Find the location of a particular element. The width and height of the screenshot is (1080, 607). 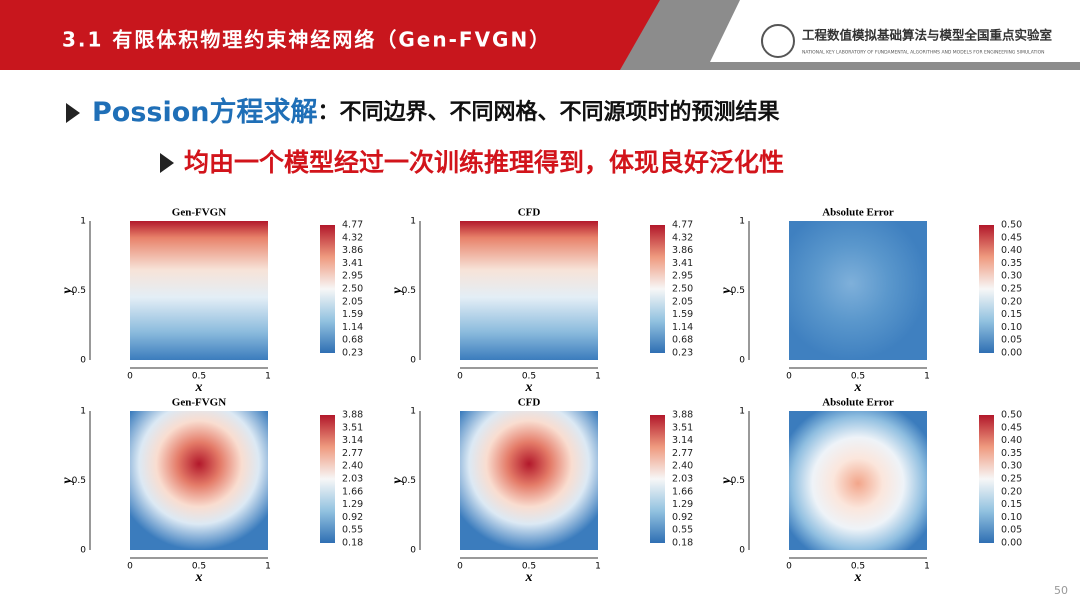

colorbar-label: 4.32 is located at coordinates (682, 237).